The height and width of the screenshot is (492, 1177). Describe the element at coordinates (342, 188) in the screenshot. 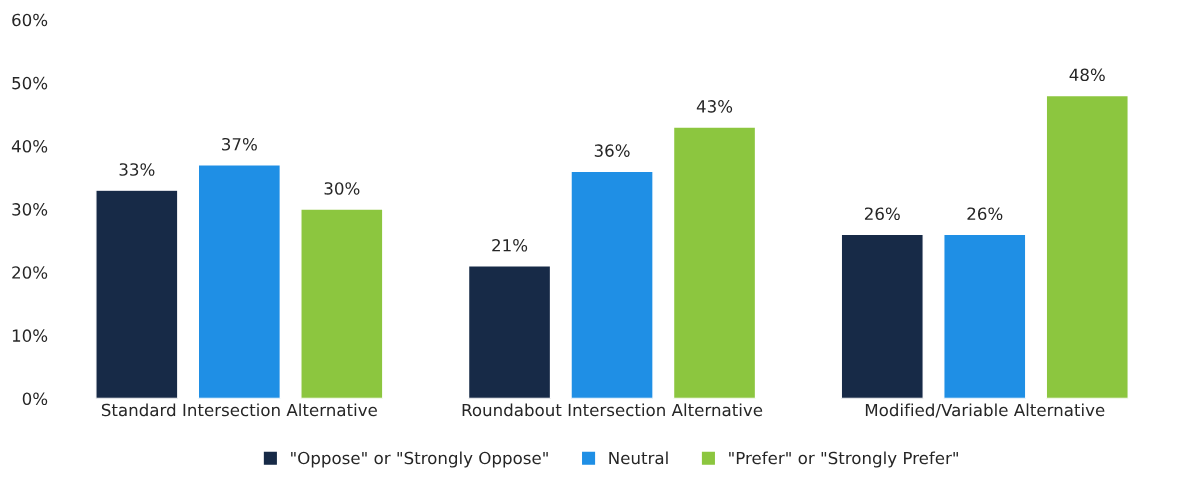

I see `data-label: 30%` at that location.